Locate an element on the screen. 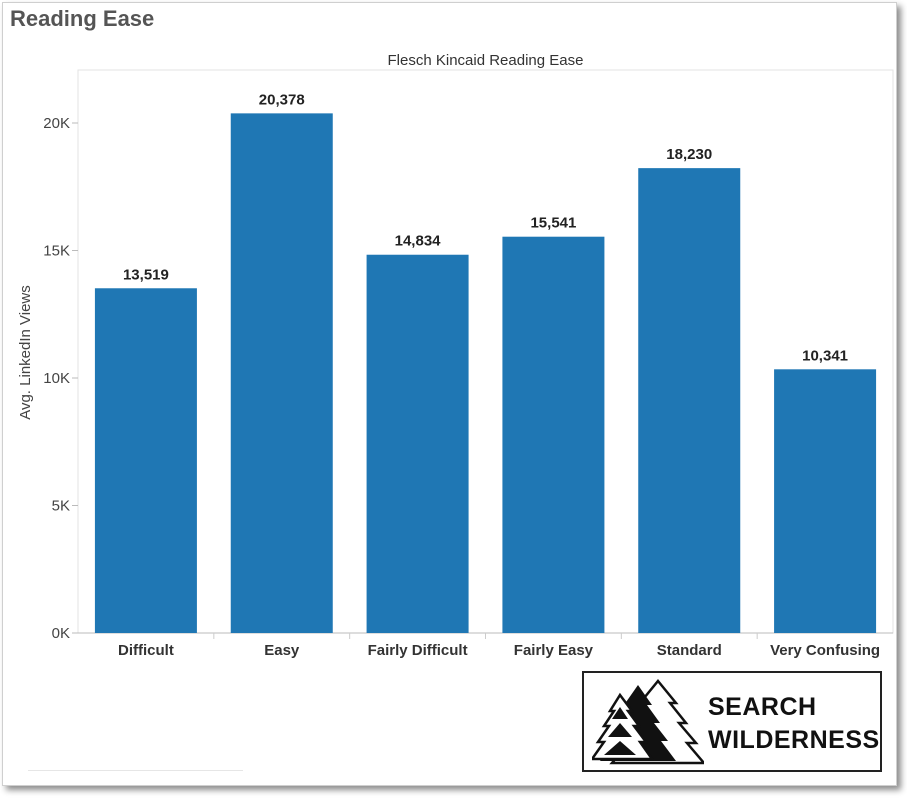  bar-fairly-difficult is located at coordinates (417, 443).